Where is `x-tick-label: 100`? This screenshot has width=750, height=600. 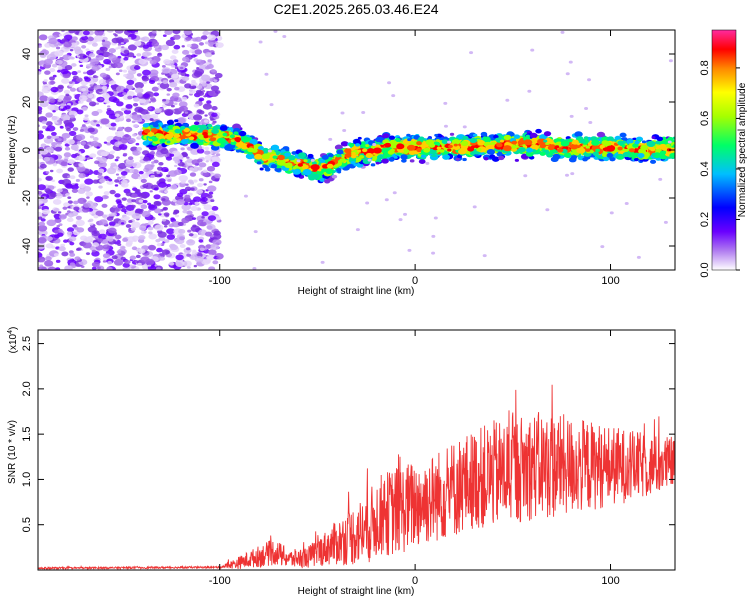 x-tick-label: 100 is located at coordinates (610, 581).